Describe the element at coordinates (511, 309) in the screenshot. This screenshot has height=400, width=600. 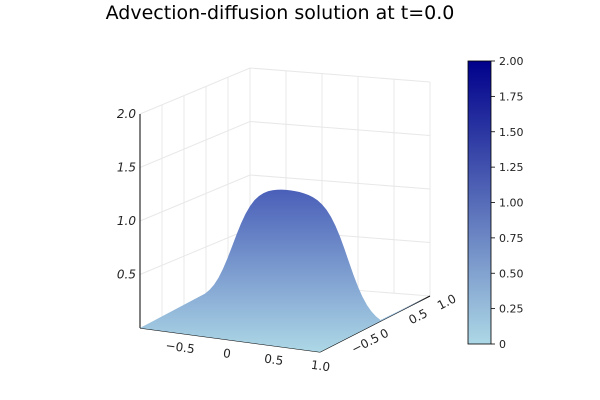
I see `colorbar-tick-label: 0.25` at that location.